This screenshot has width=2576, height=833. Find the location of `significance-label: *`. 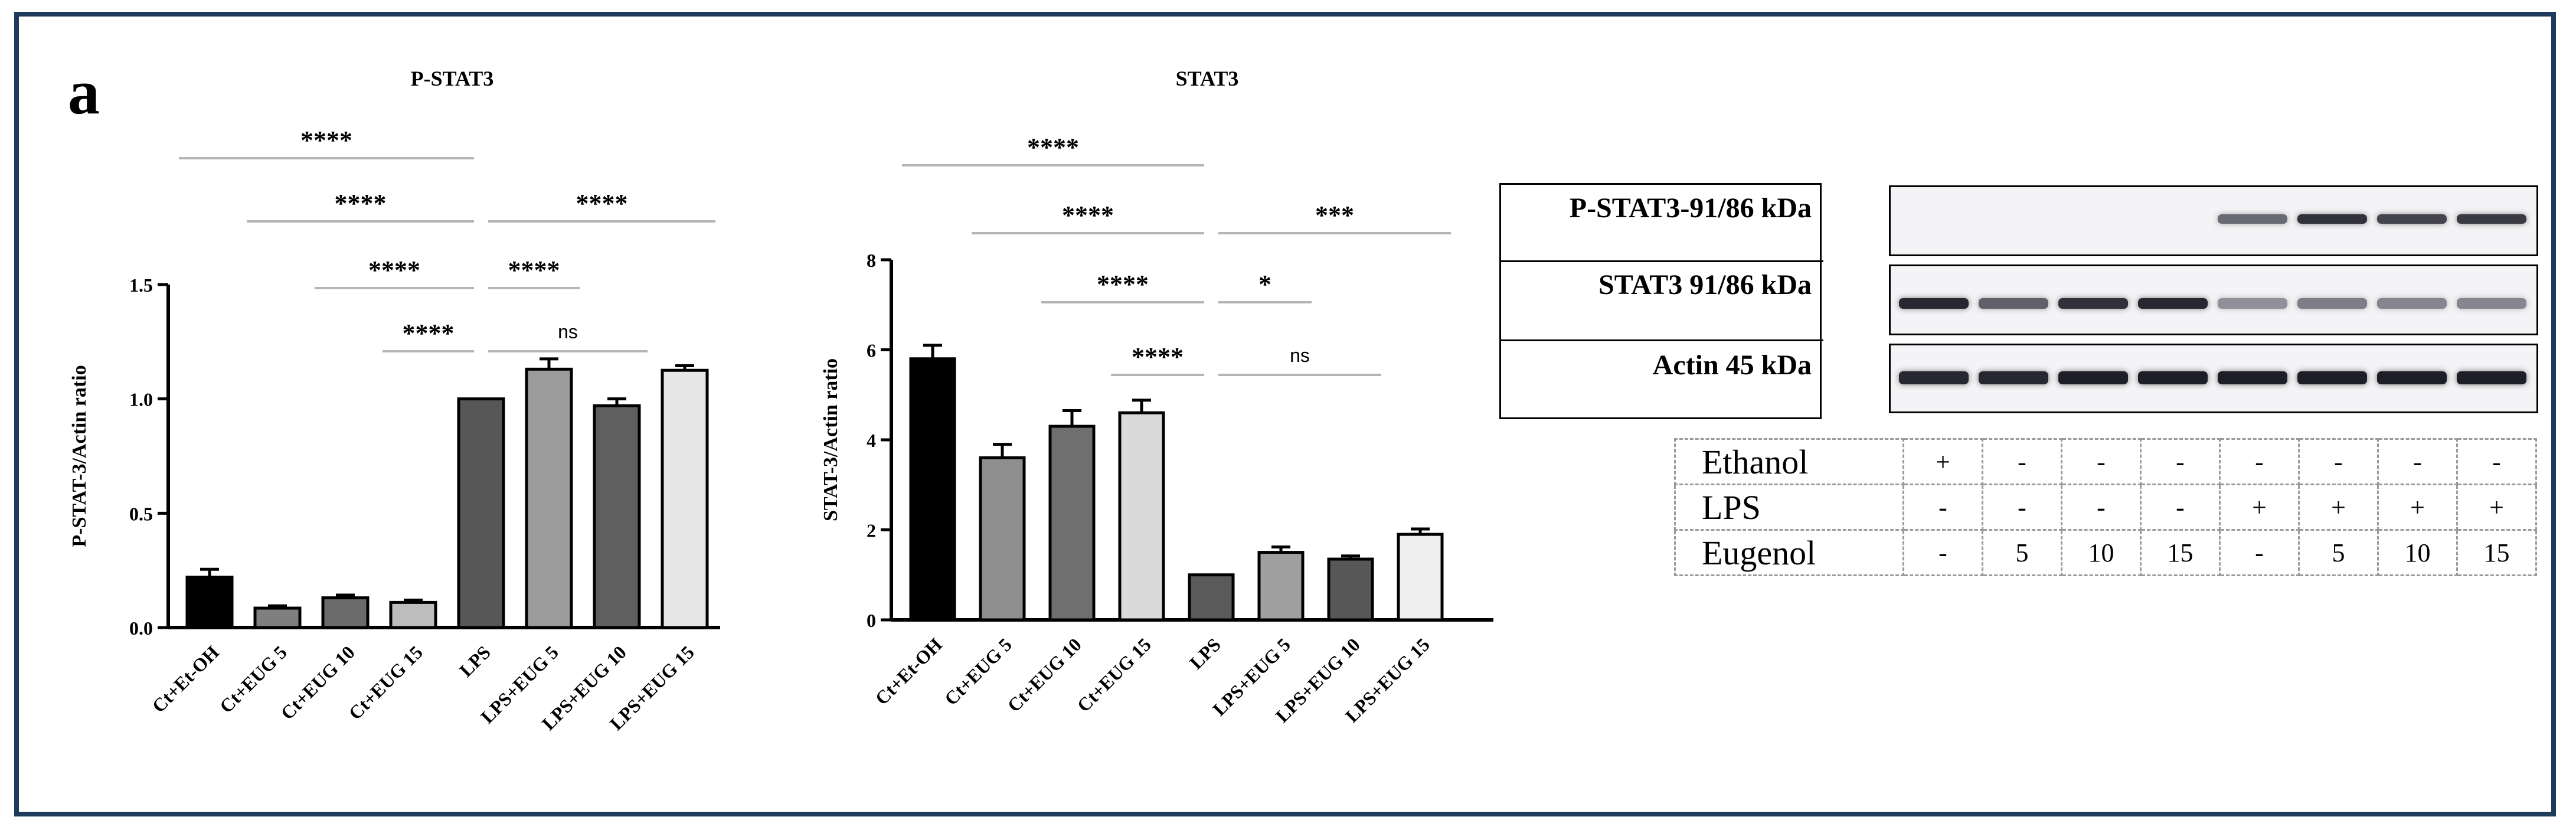

significance-label: * is located at coordinates (1264, 284).